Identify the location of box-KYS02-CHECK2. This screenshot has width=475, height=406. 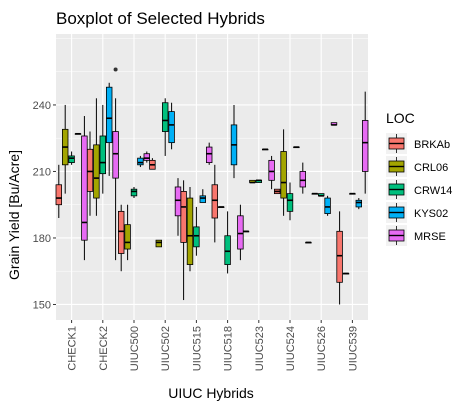
(109, 129).